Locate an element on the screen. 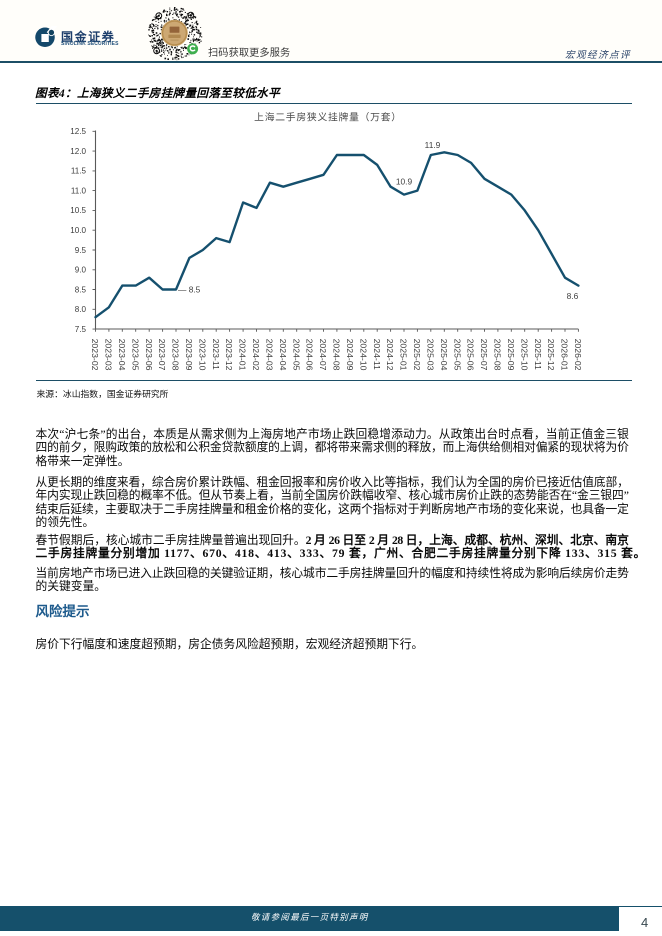  svg-text: 2023-10 is located at coordinates (202, 355).